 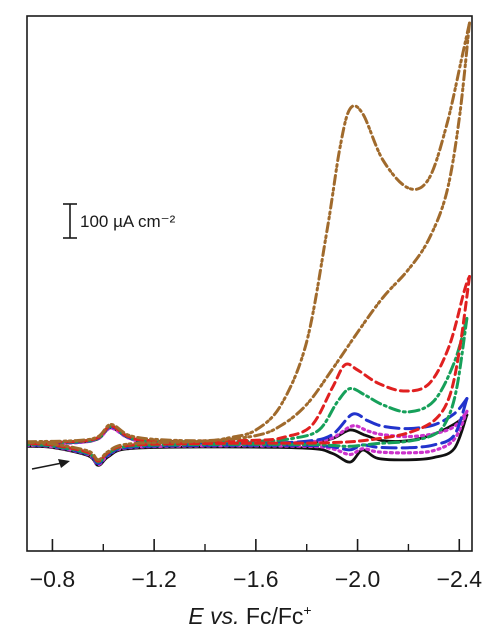 I want to click on x-tick-label: −1.2, so click(x=153, y=579).